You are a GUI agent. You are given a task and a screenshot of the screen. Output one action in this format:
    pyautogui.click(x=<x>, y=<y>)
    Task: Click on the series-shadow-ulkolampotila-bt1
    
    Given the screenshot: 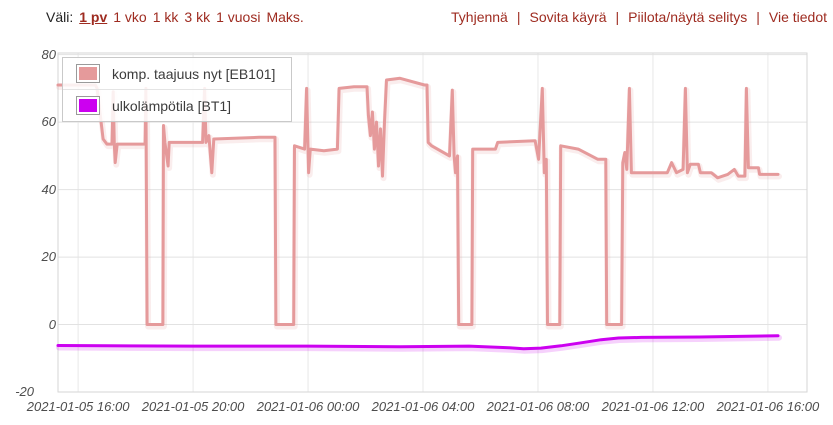 What is the action you would take?
    pyautogui.click(x=419, y=344)
    